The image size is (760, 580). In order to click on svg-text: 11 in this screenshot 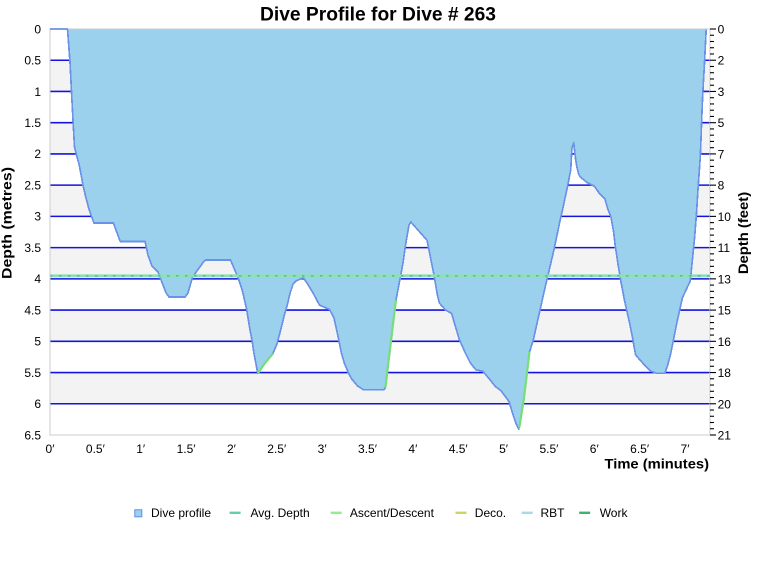, I will do `click(724, 248)`.